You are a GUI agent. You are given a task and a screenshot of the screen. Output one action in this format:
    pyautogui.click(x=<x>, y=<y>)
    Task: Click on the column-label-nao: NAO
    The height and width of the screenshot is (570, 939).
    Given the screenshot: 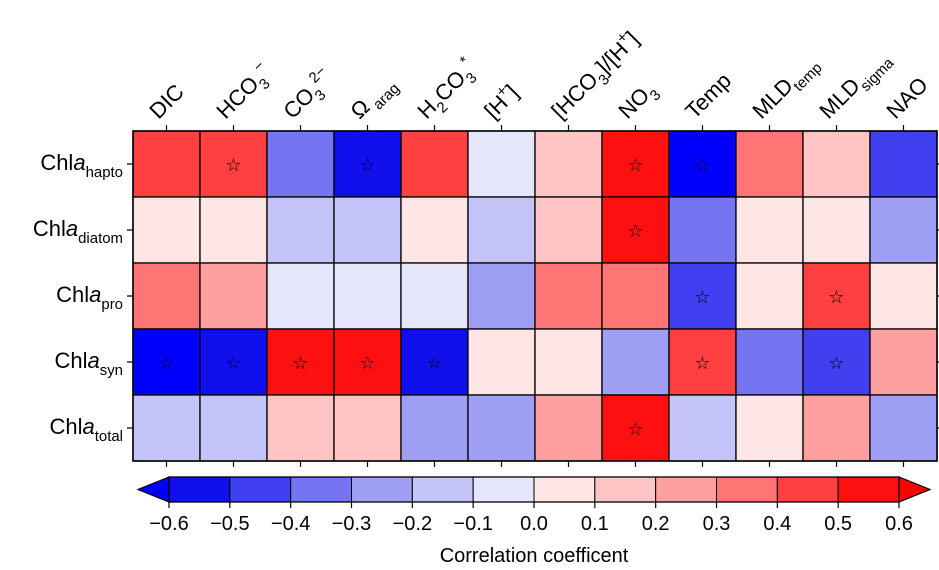 What is the action you would take?
    pyautogui.click(x=906, y=97)
    